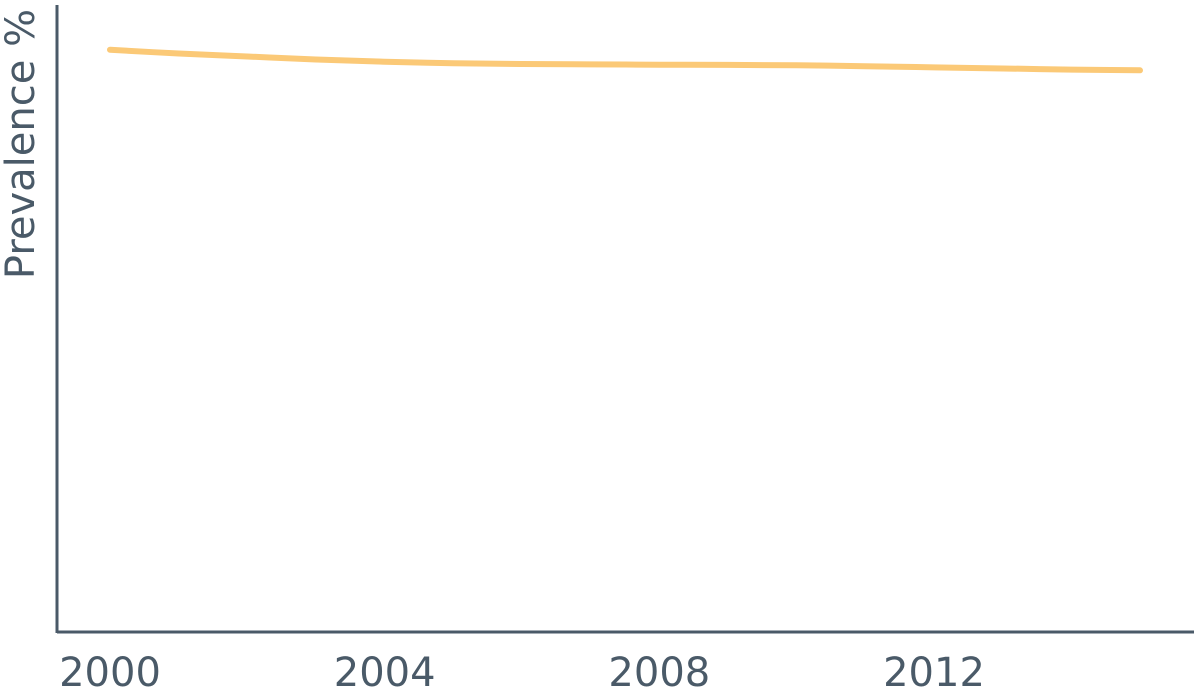 The image size is (1200, 700). I want to click on x-tick-label: 2000, so click(110, 673).